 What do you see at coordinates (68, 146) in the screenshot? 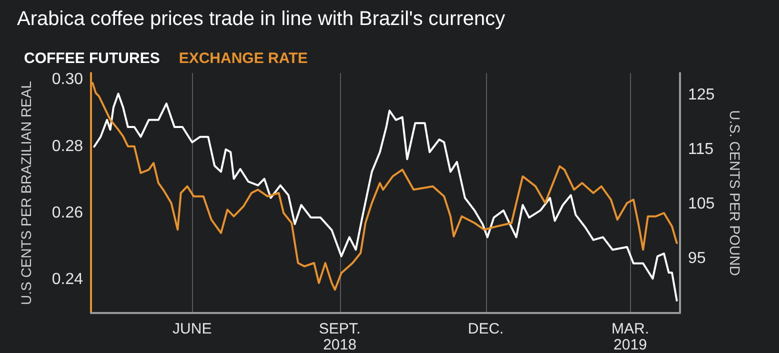
I see `y-tick-label: 0.28` at bounding box center [68, 146].